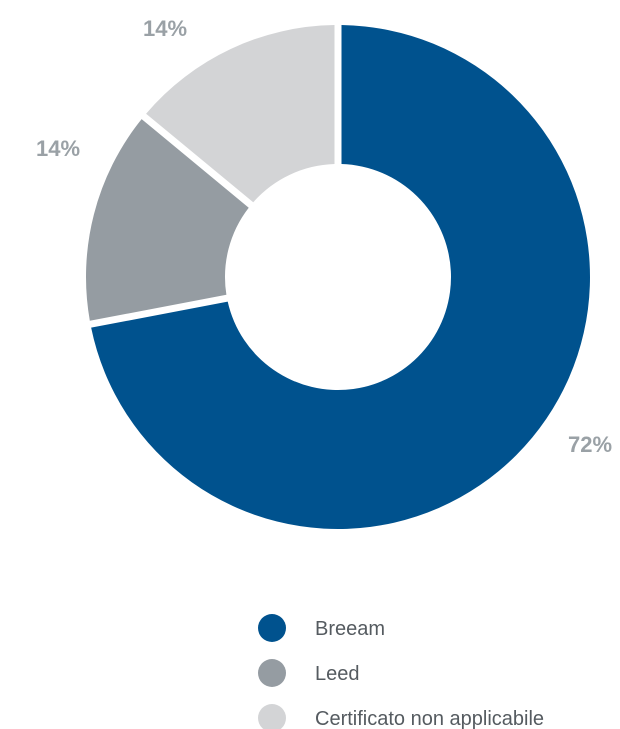 Image resolution: width=620 pixels, height=729 pixels. I want to click on data-label-breeam: 72%, so click(590, 444).